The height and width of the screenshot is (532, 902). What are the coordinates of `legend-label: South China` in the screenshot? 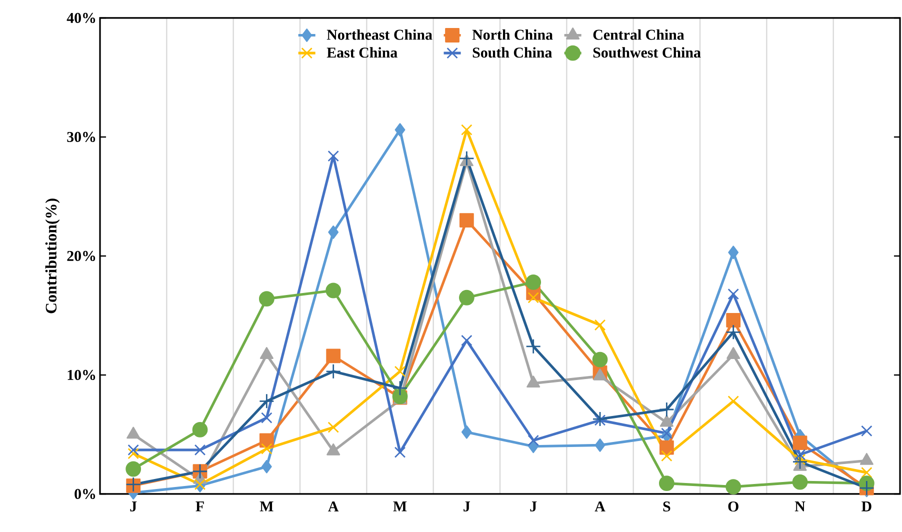 It's located at (512, 52).